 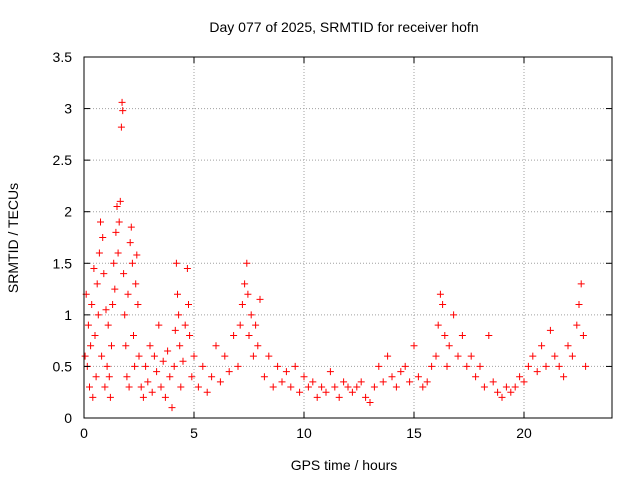 What do you see at coordinates (68, 418) in the screenshot?
I see `y-tick-label: 0` at bounding box center [68, 418].